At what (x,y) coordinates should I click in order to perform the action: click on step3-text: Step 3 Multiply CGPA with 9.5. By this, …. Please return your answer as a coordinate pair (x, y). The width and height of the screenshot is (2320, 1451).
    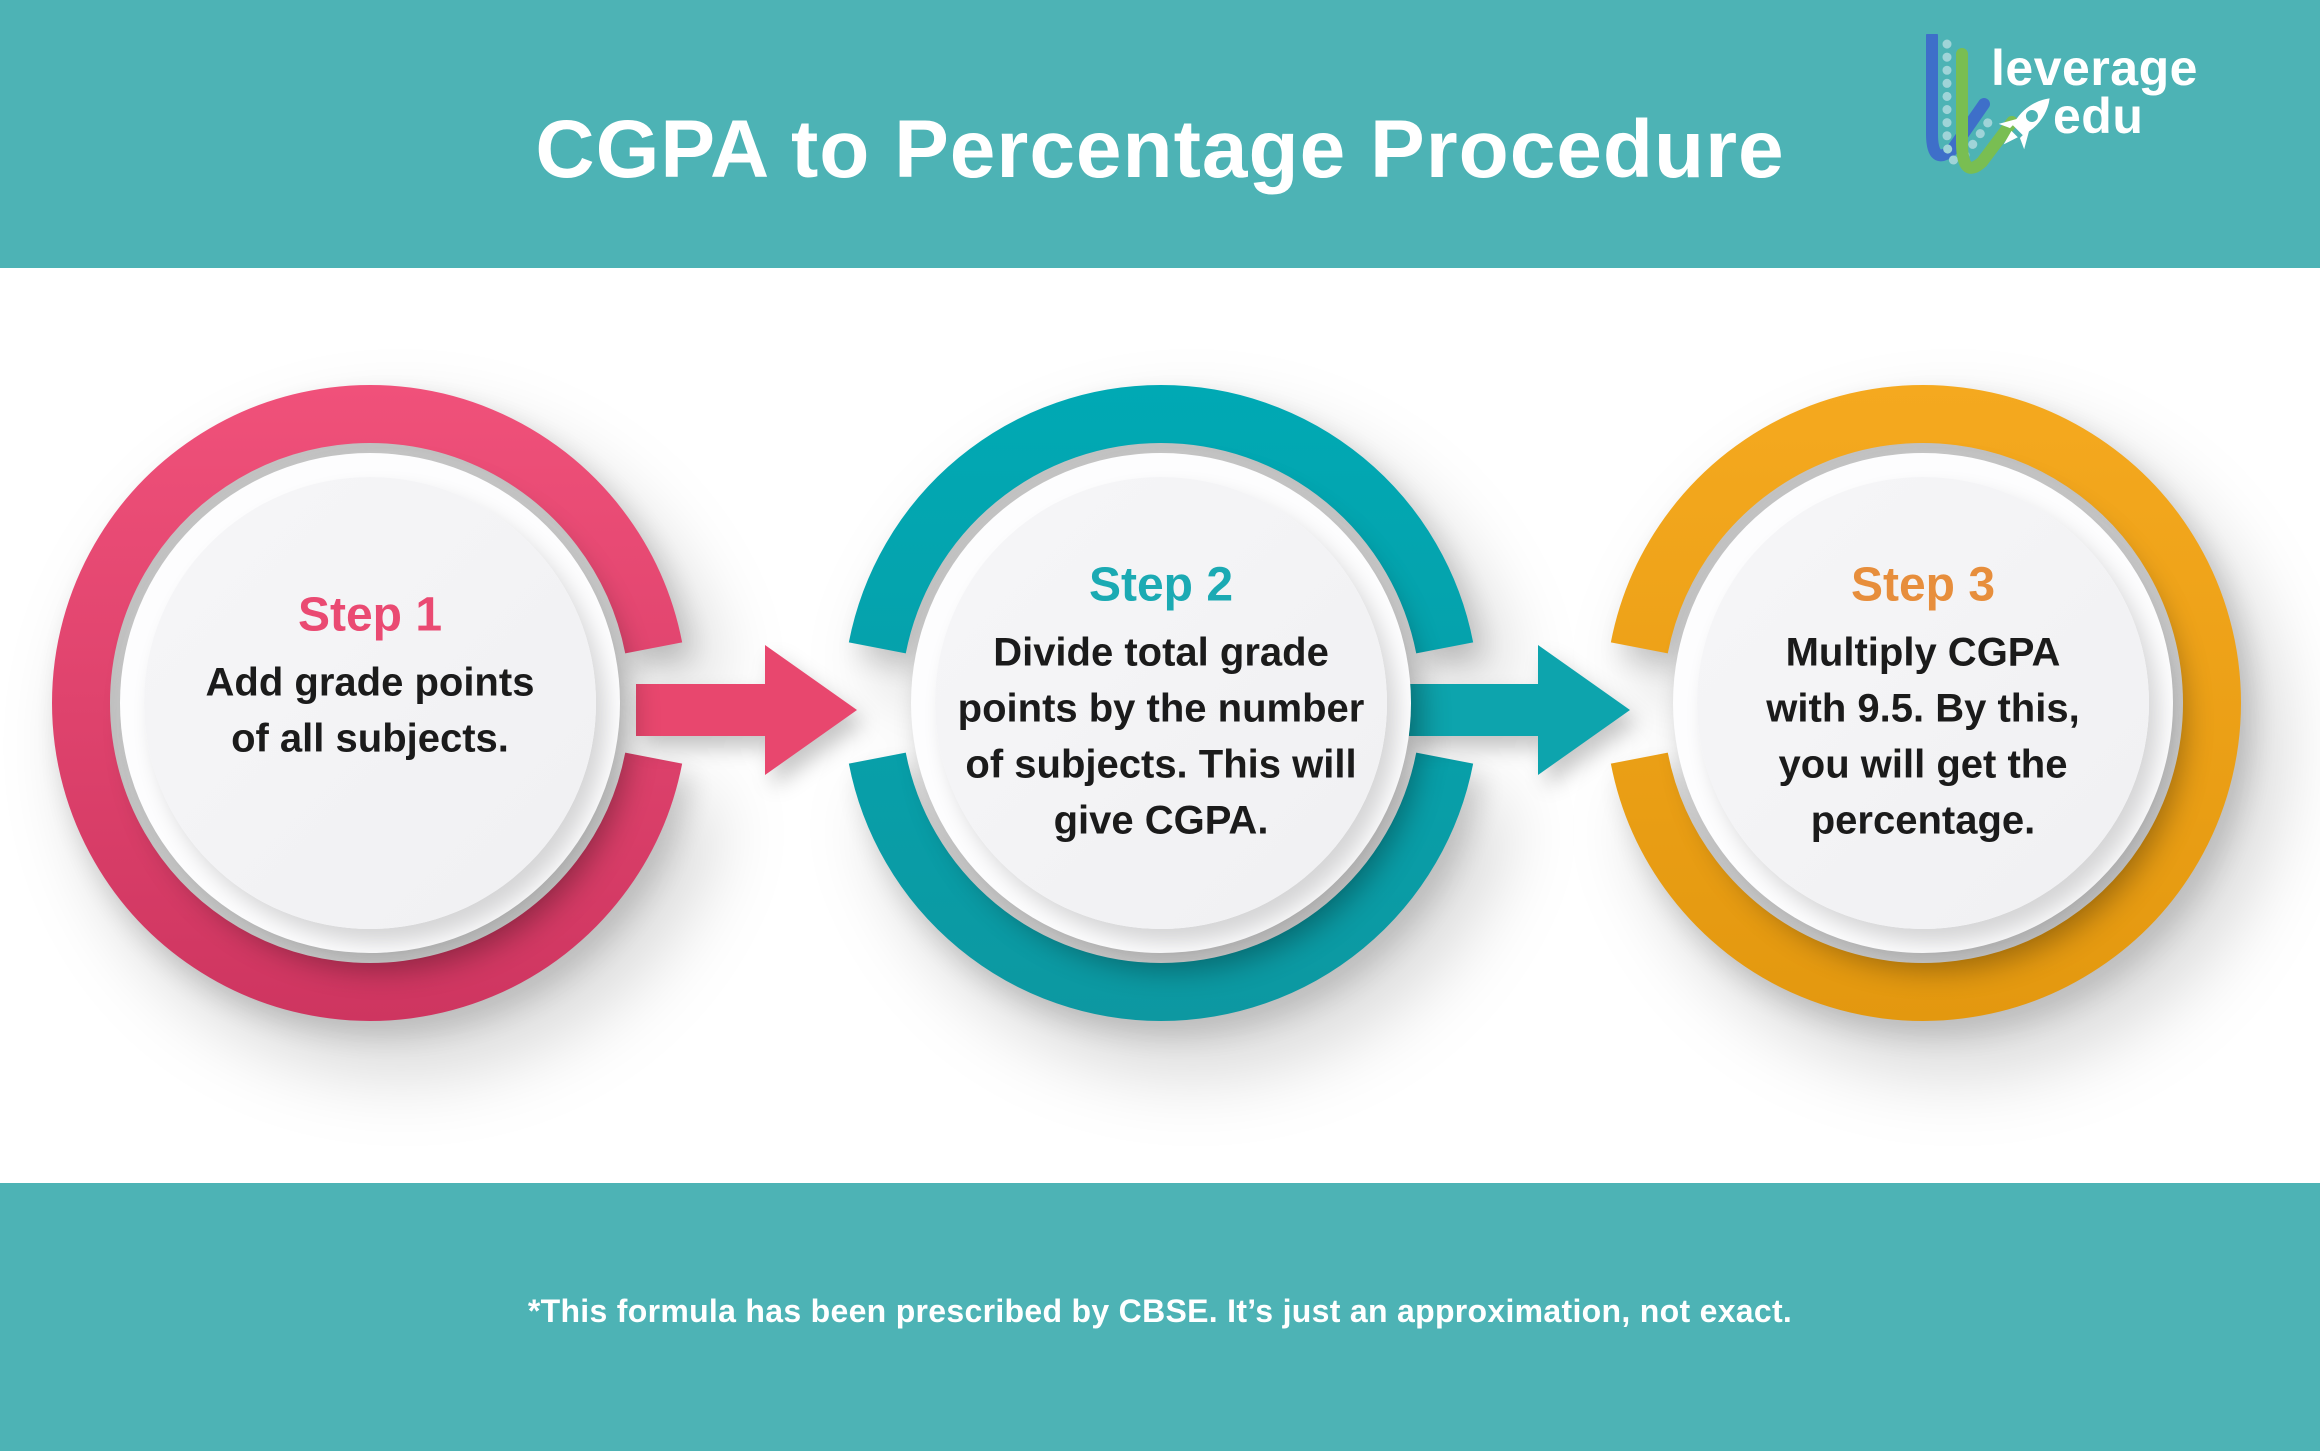
    Looking at the image, I should click on (1923, 702).